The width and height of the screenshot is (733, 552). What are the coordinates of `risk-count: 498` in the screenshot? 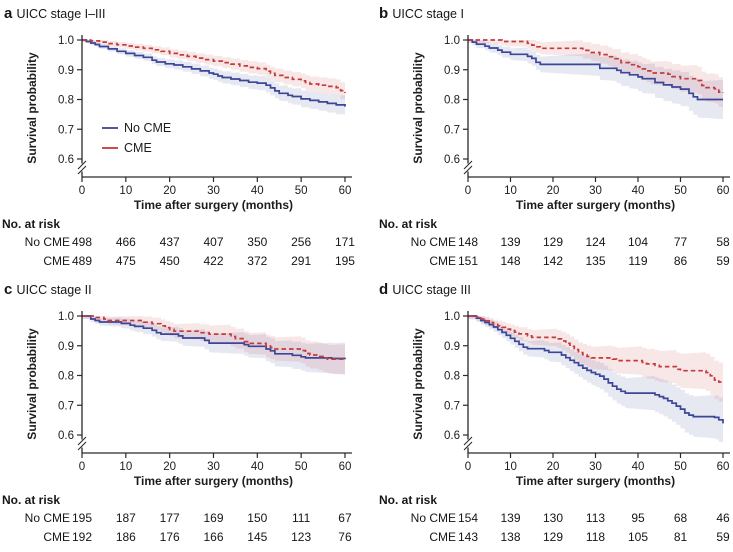 It's located at (82, 242).